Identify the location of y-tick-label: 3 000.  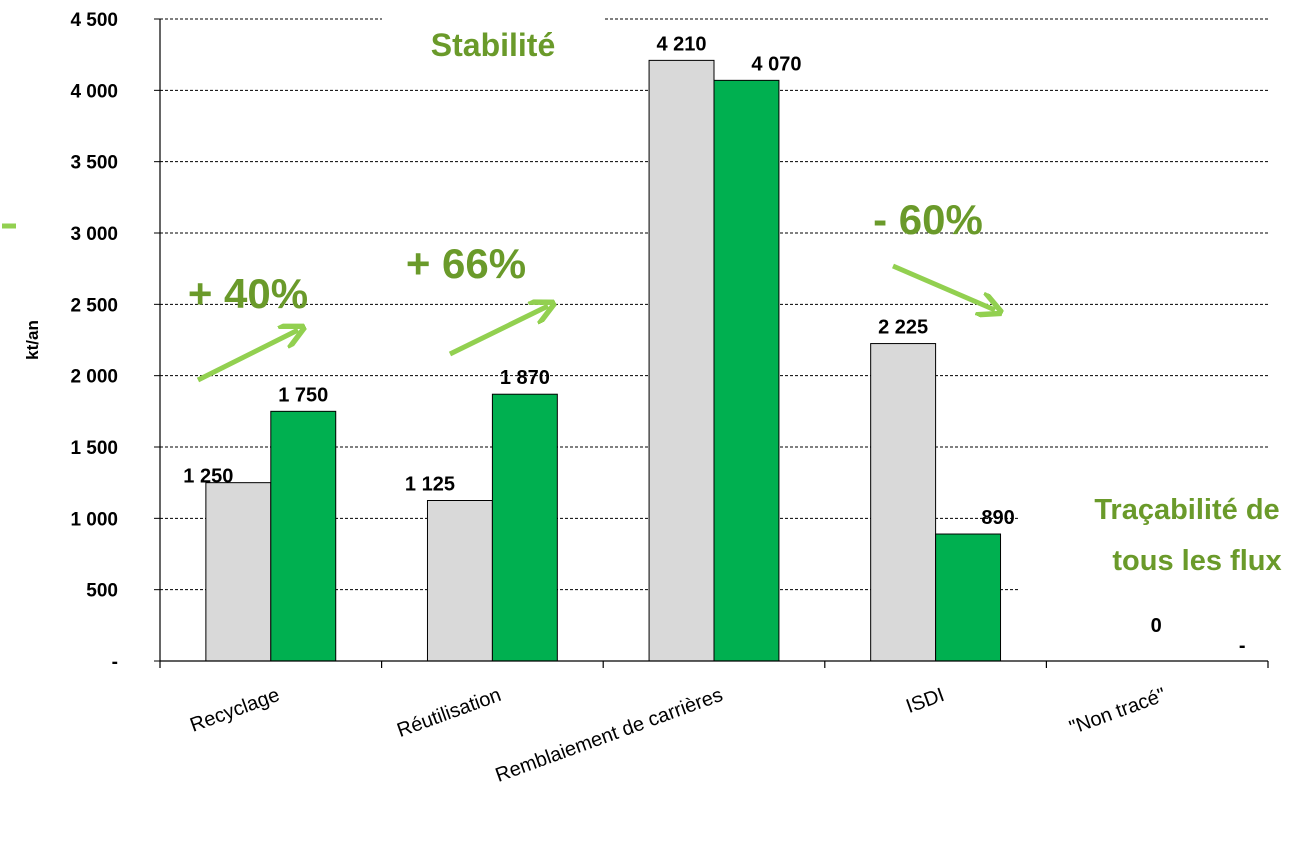
(94, 234).